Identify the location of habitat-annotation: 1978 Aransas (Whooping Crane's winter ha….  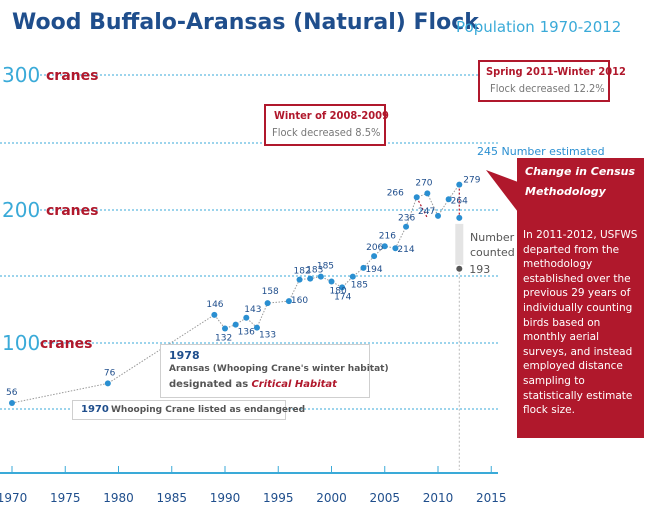
(274, 371).